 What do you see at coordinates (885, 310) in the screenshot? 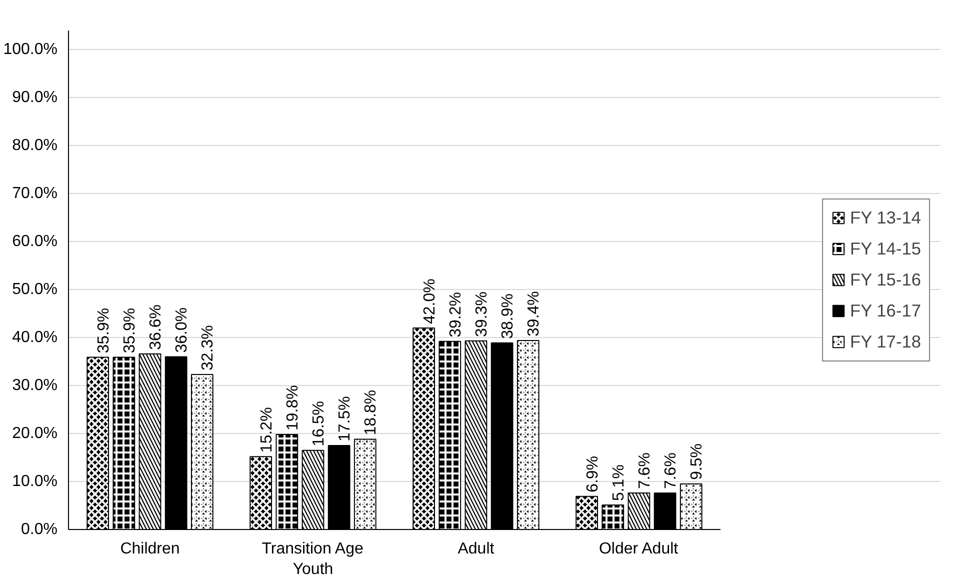
I see `legend-label: FY 16-17` at bounding box center [885, 310].